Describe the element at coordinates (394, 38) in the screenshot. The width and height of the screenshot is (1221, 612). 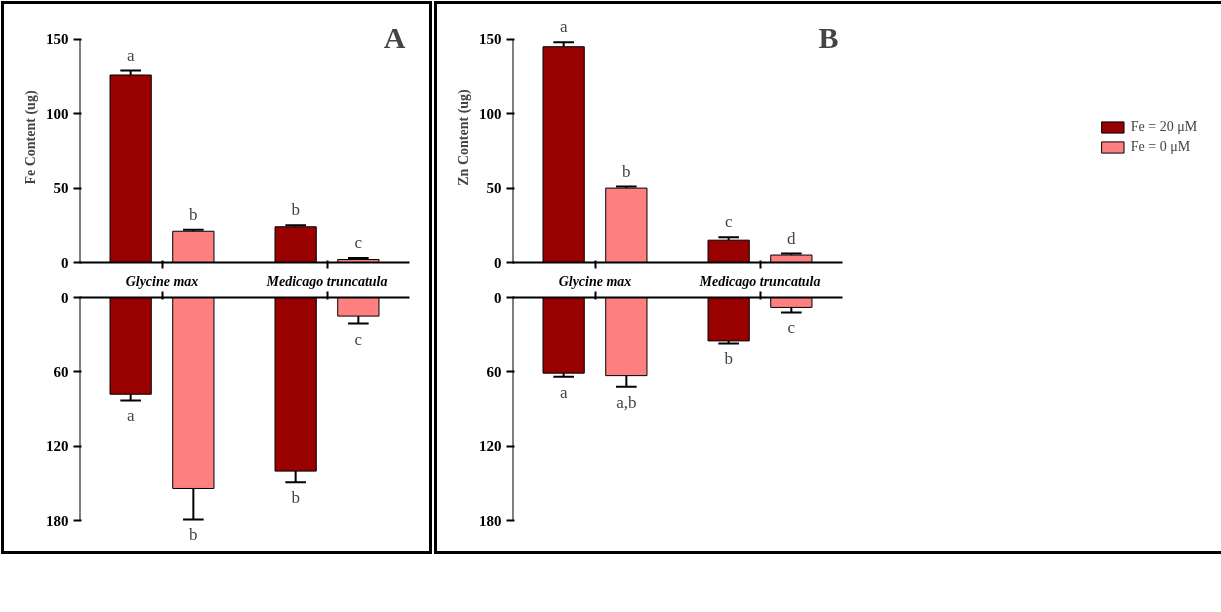
I see `annotation: A` at that location.